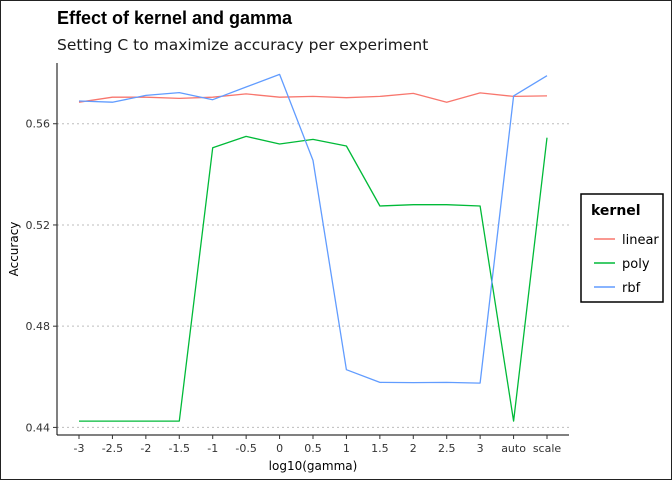 This screenshot has width=672, height=480. Describe the element at coordinates (79, 448) in the screenshot. I see `x-tick-label: -3` at that location.